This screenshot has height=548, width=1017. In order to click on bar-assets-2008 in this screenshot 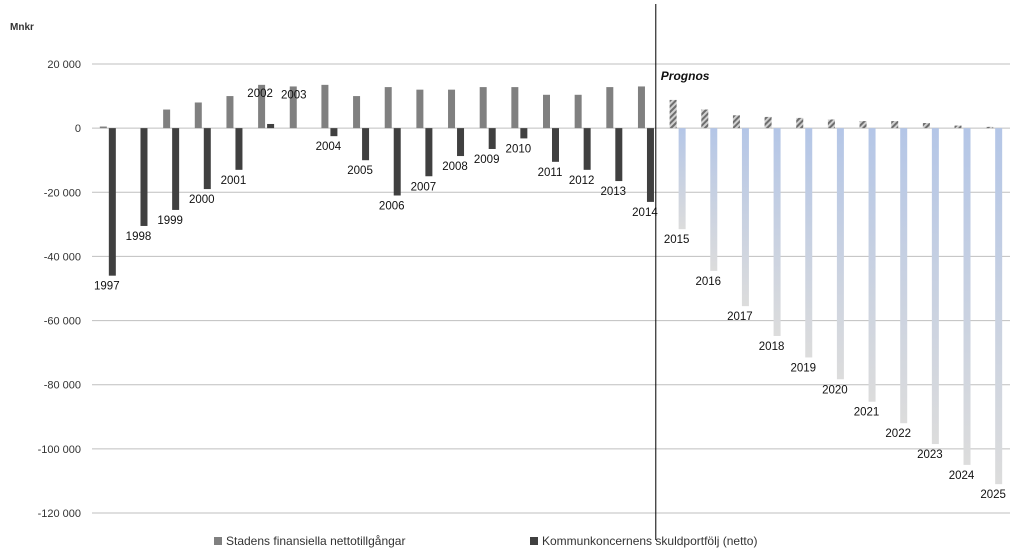, I will do `click(452, 109)`.